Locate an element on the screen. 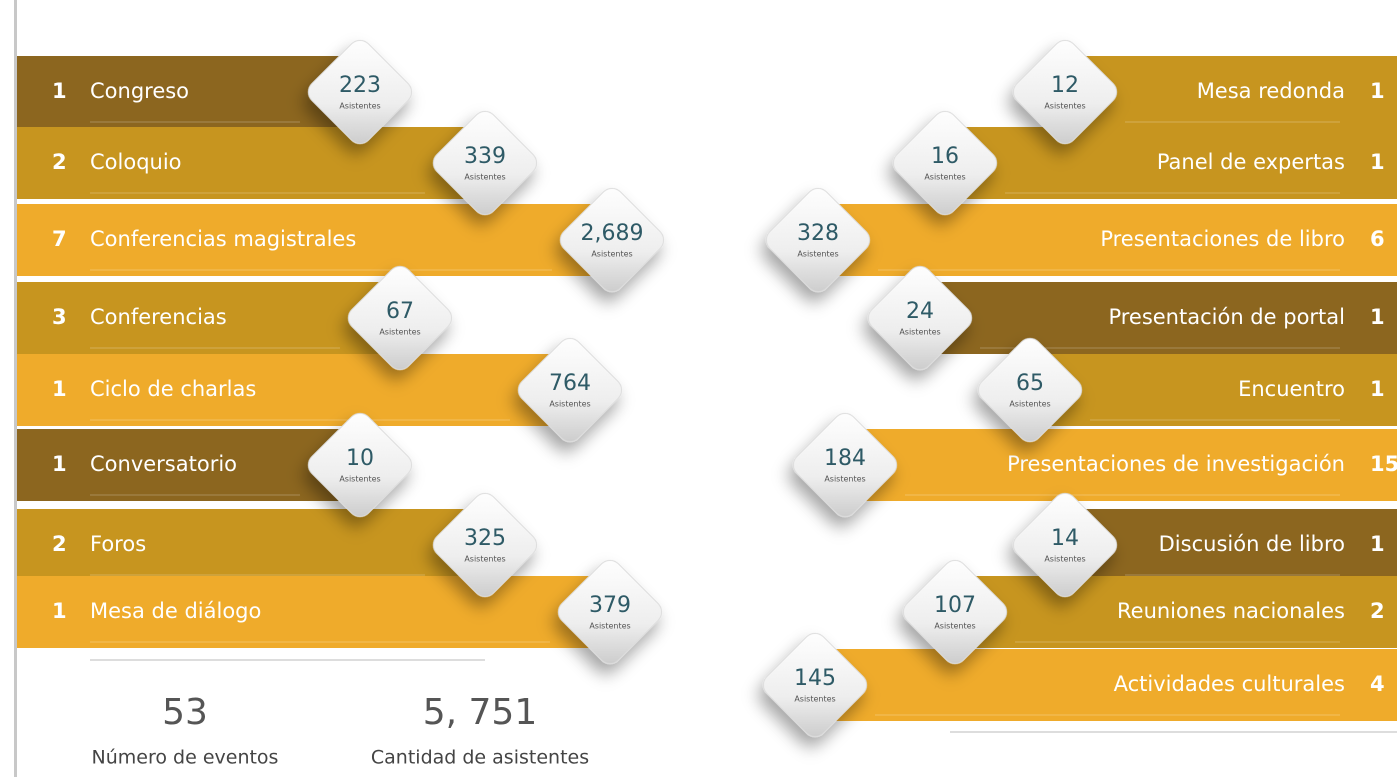 This screenshot has height=777, width=1397. attendee-badge: 764 Asistentes is located at coordinates (570, 390).